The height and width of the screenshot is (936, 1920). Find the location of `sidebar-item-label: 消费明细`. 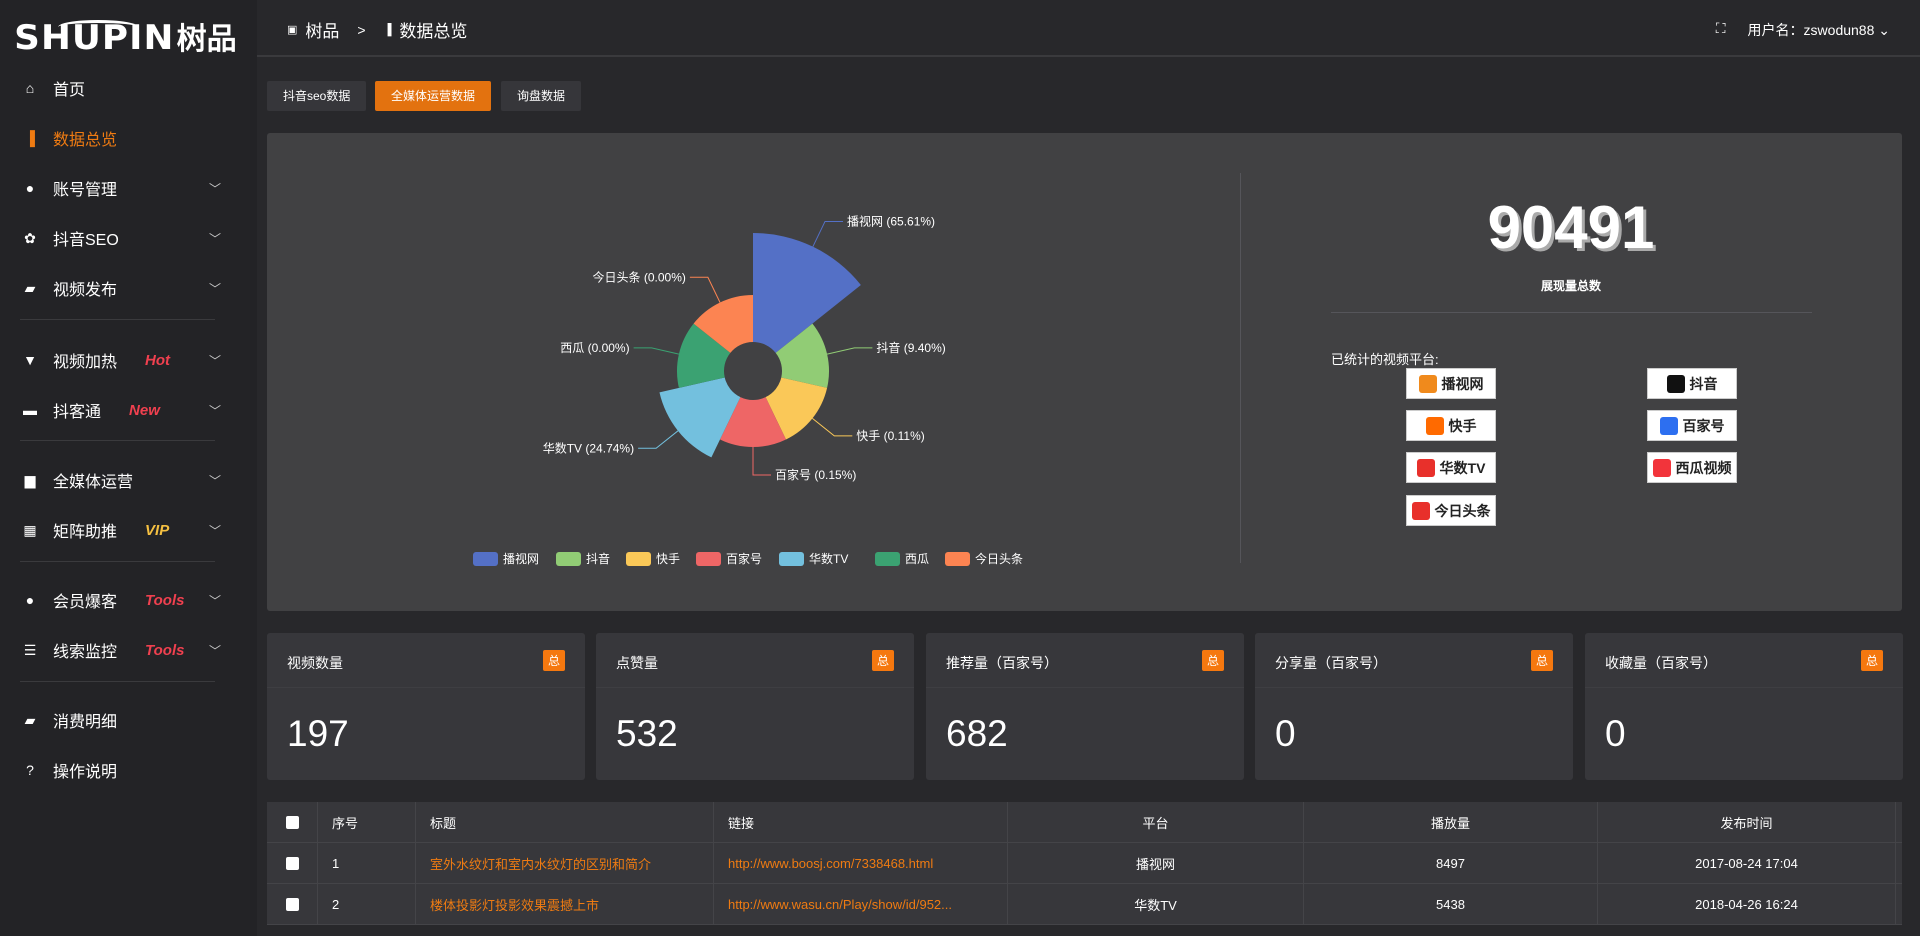

sidebar-item-label: 消费明细 is located at coordinates (85, 722).